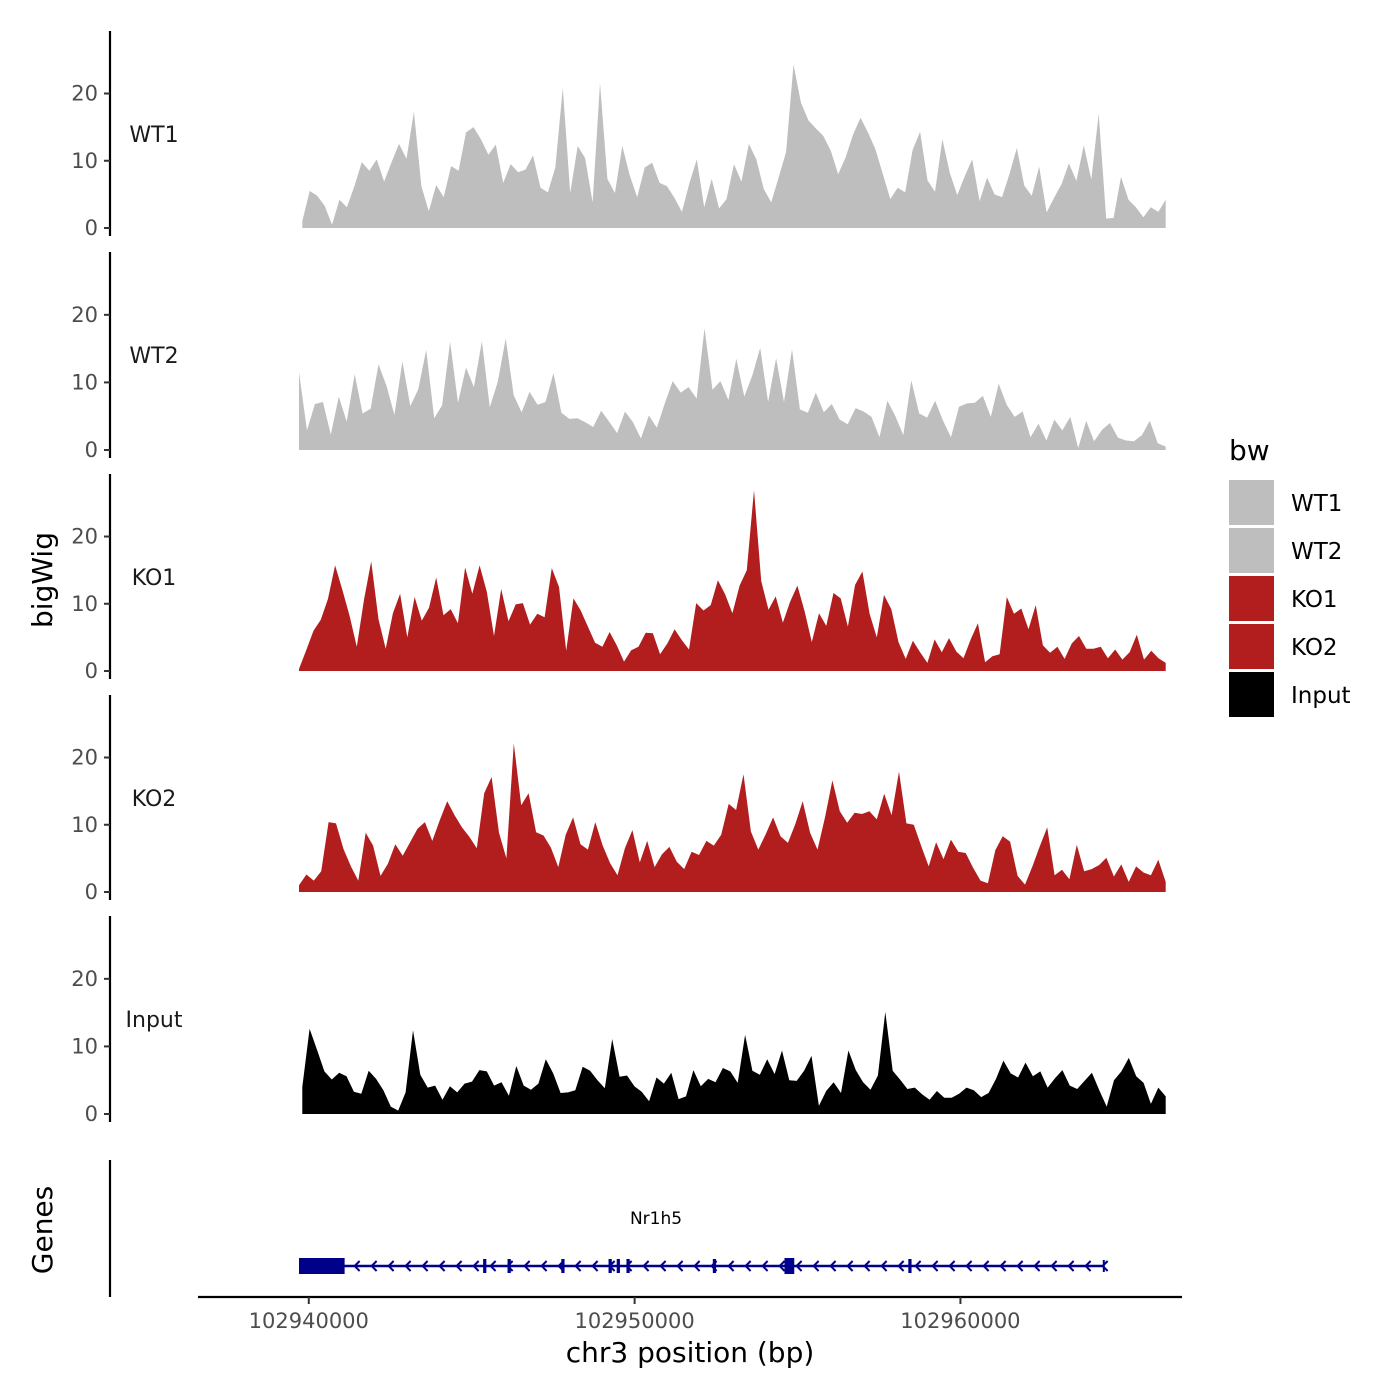 This screenshot has width=1400, height=1400. Describe the element at coordinates (960, 1321) in the screenshot. I see `x-tick-label: 102960000` at that location.